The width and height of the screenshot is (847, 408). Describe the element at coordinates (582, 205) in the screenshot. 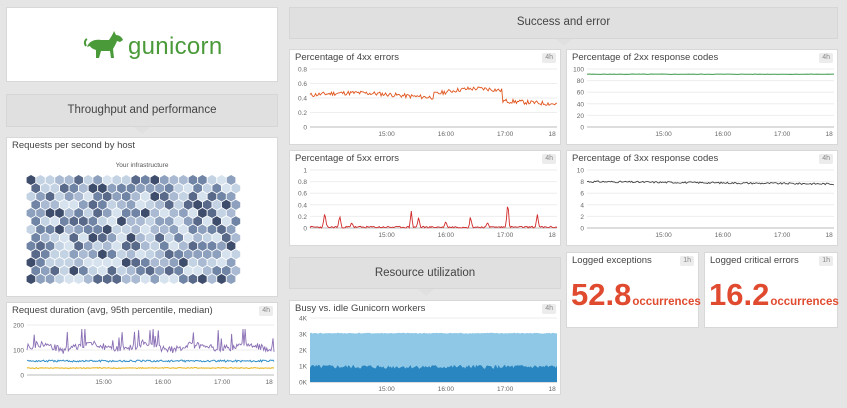

I see `y-tick-label: 4` at that location.